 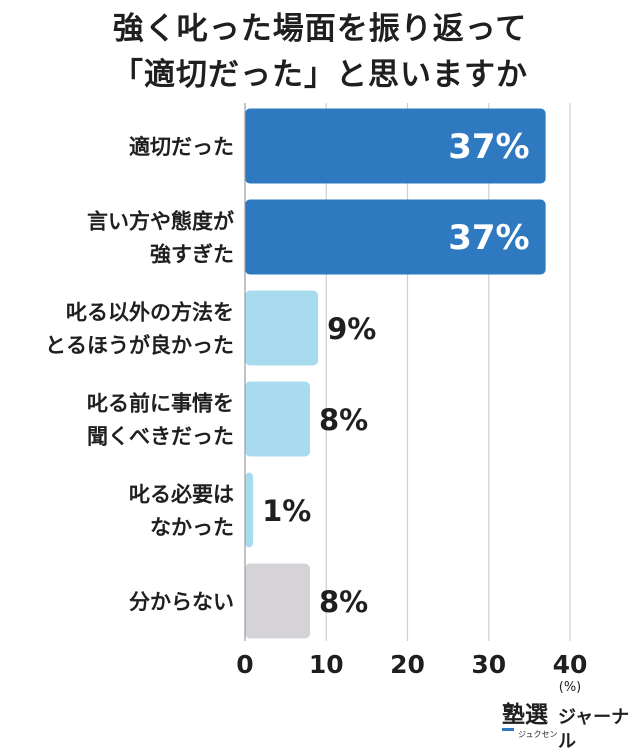 What do you see at coordinates (160, 437) in the screenshot?
I see `category-label: 聞くべきだった` at bounding box center [160, 437].